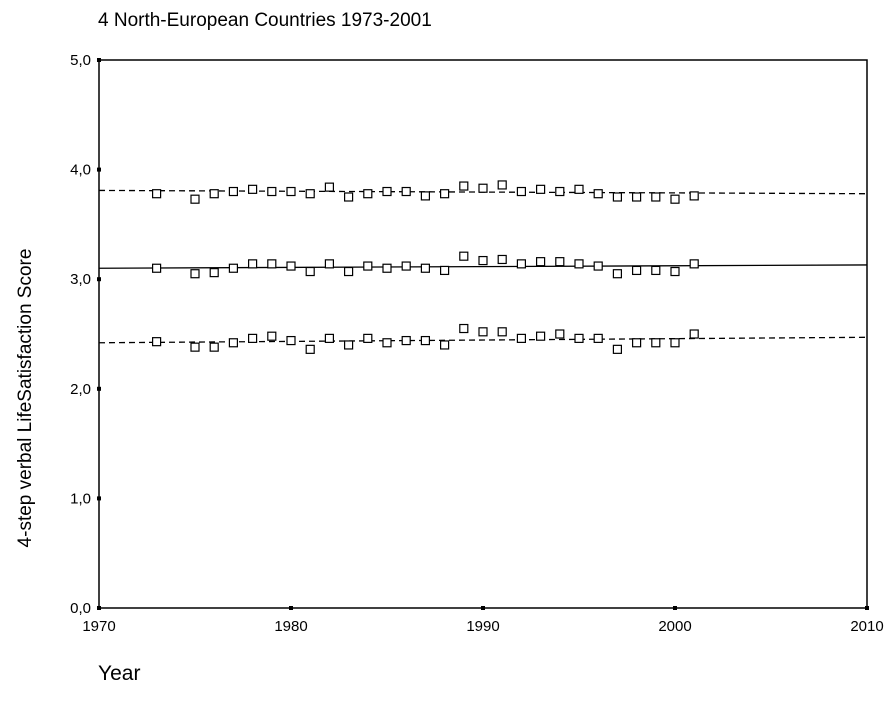 The width and height of the screenshot is (893, 718). What do you see at coordinates (290, 626) in the screenshot?
I see `x-tick-label: 1980` at bounding box center [290, 626].